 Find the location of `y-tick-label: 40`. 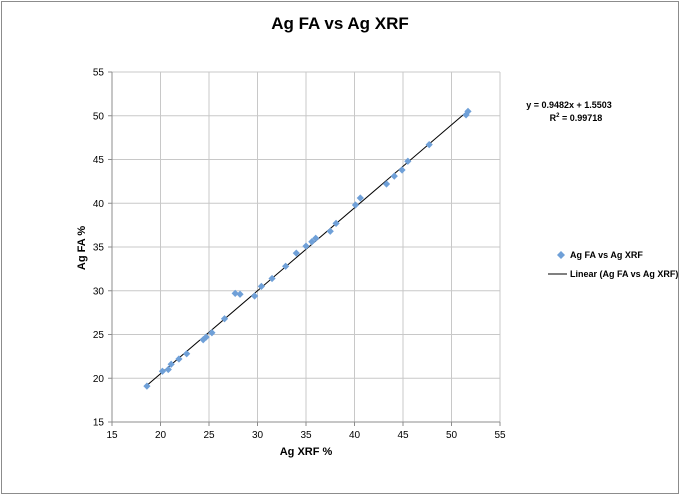

y-tick-label: 40 is located at coordinates (99, 204).